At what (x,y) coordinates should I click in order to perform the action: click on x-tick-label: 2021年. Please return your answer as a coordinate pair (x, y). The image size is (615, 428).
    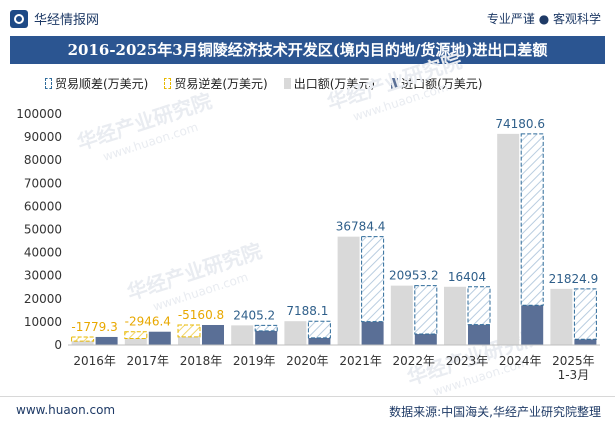
    Looking at the image, I should click on (360, 361).